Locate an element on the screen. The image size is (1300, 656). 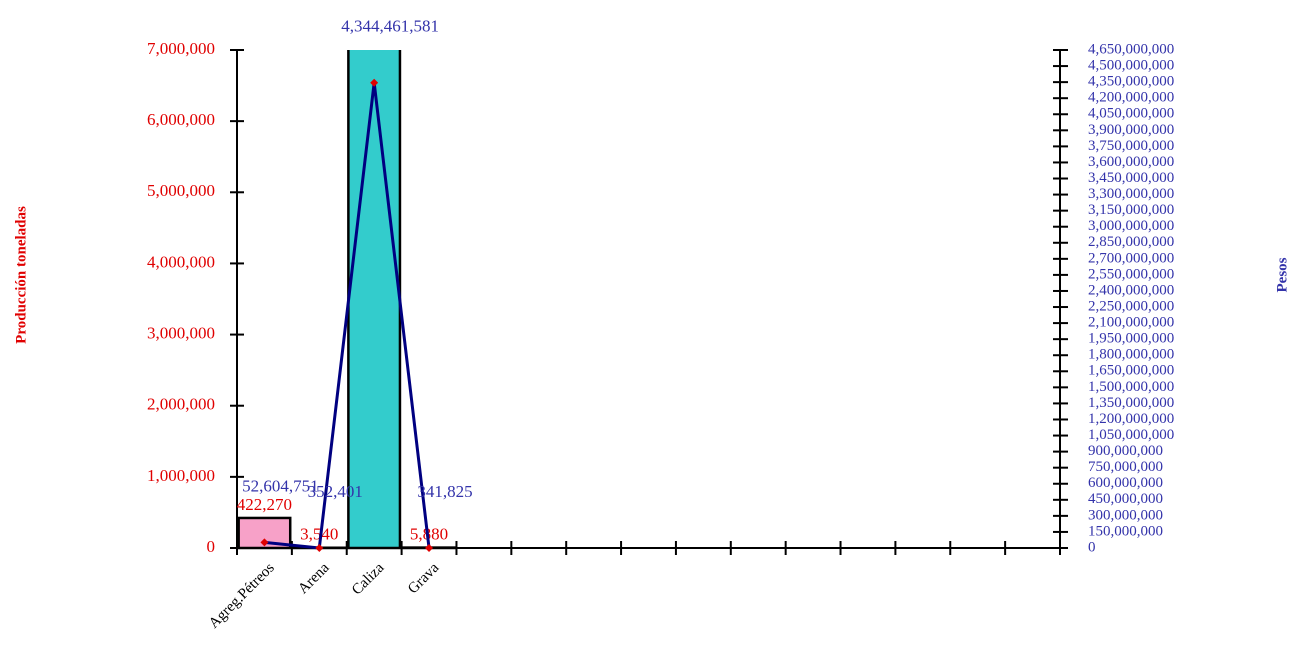
y2-tick-label: 750,000,000 is located at coordinates (1125, 467).